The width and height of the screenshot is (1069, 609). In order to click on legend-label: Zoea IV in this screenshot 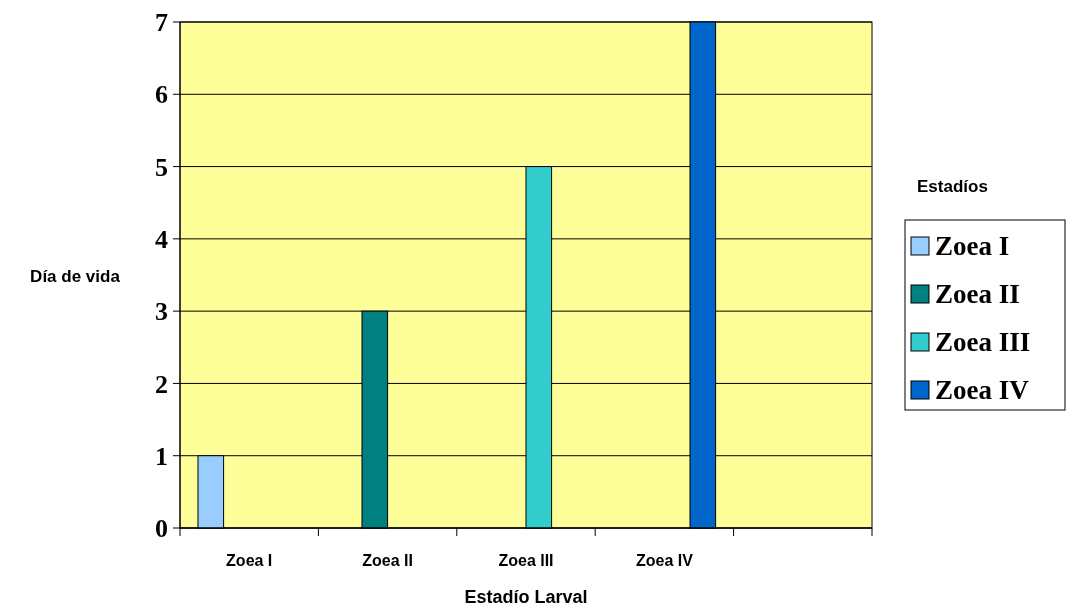, I will do `click(982, 390)`.